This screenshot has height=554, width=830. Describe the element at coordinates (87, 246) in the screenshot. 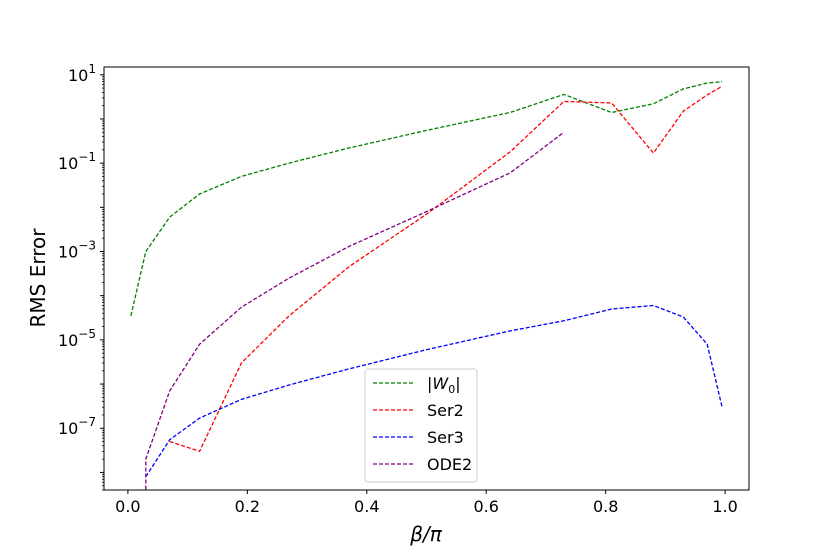

I see `y-tick-exponent: −3` at that location.